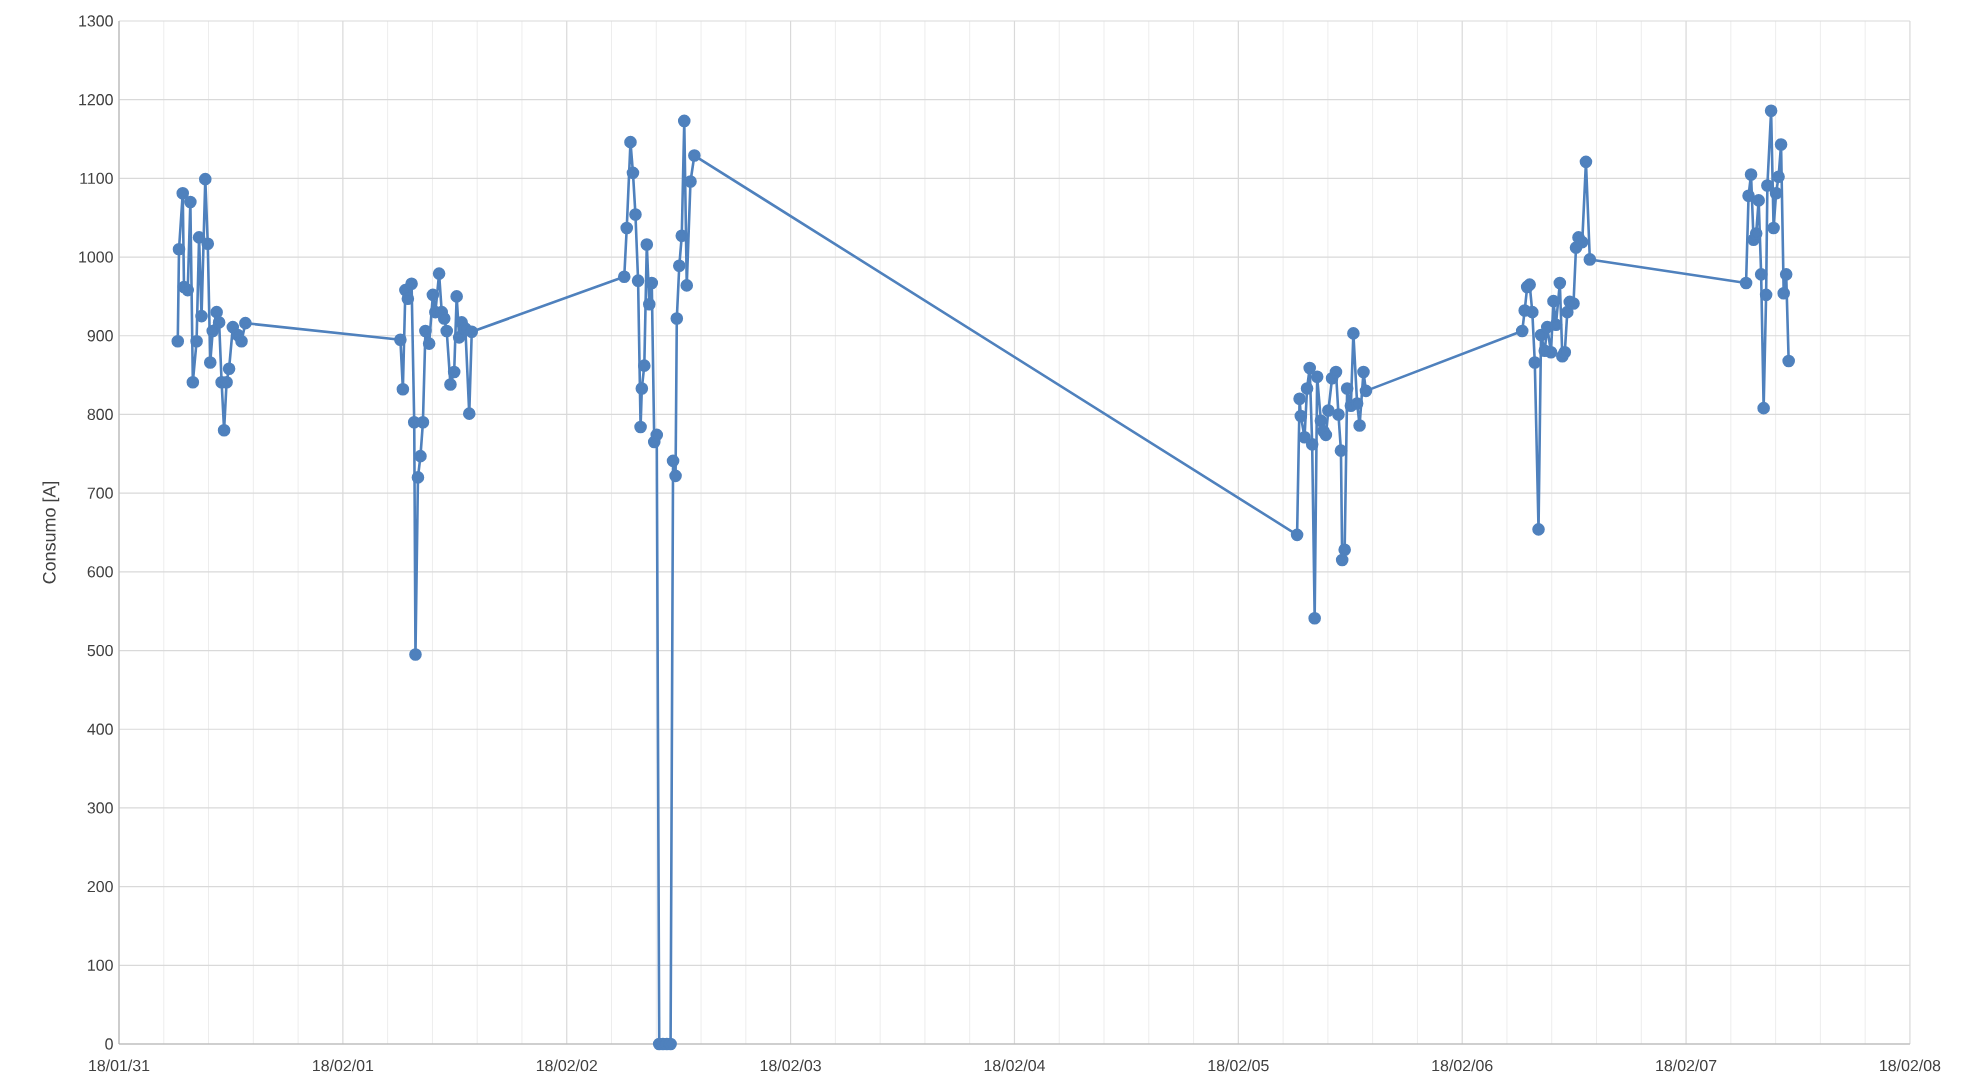 The height and width of the screenshot is (1091, 1961). Describe the element at coordinates (100, 414) in the screenshot. I see `y-tick-label: 800` at that location.